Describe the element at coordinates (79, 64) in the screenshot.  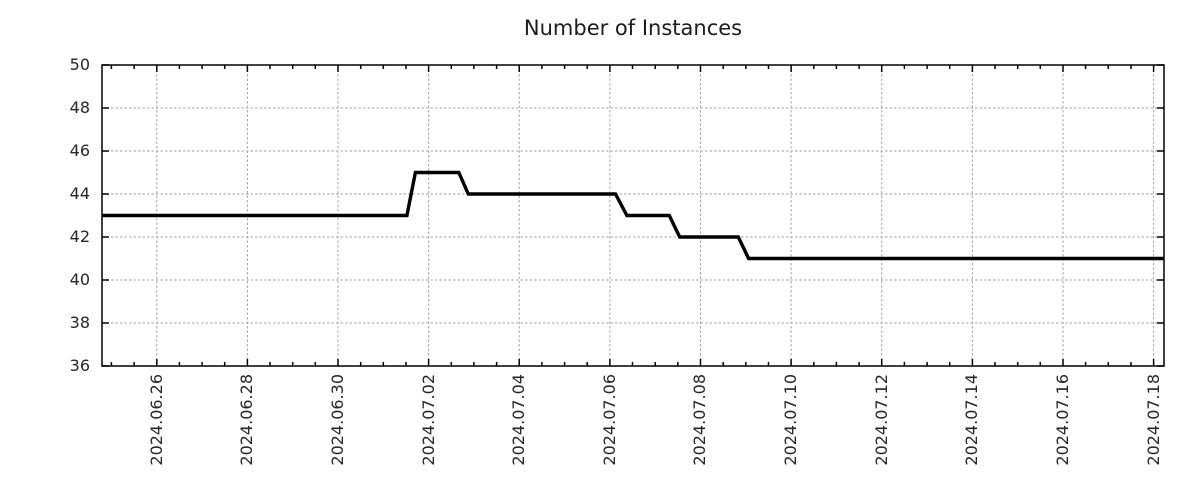
I see `y-tick-label: 50` at that location.